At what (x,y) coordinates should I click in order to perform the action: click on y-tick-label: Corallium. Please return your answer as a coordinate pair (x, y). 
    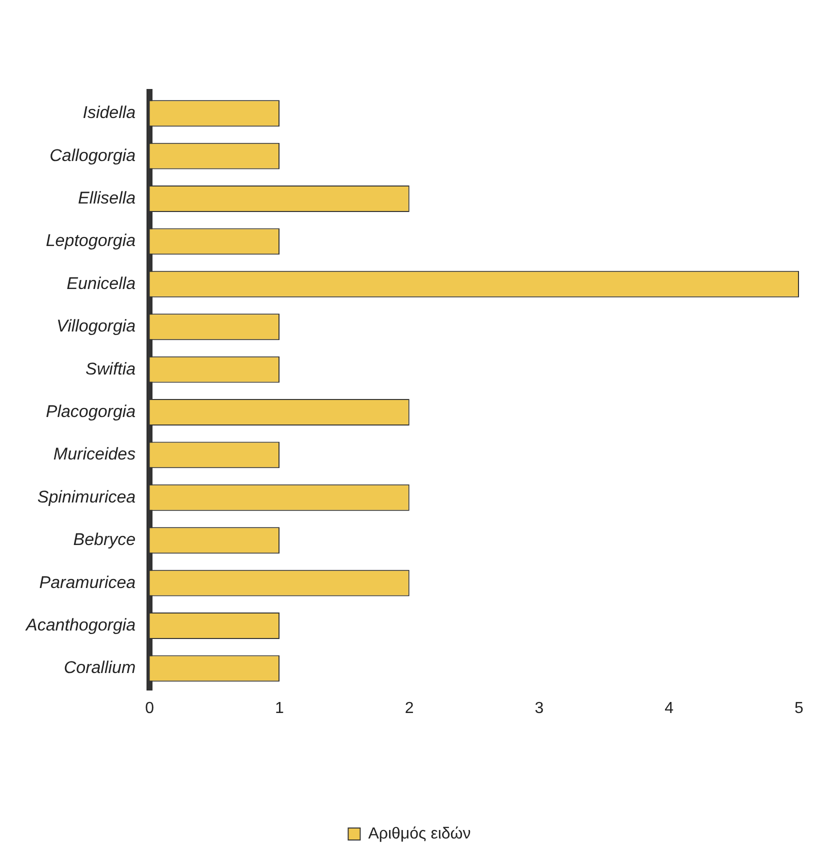
    Looking at the image, I should click on (100, 668).